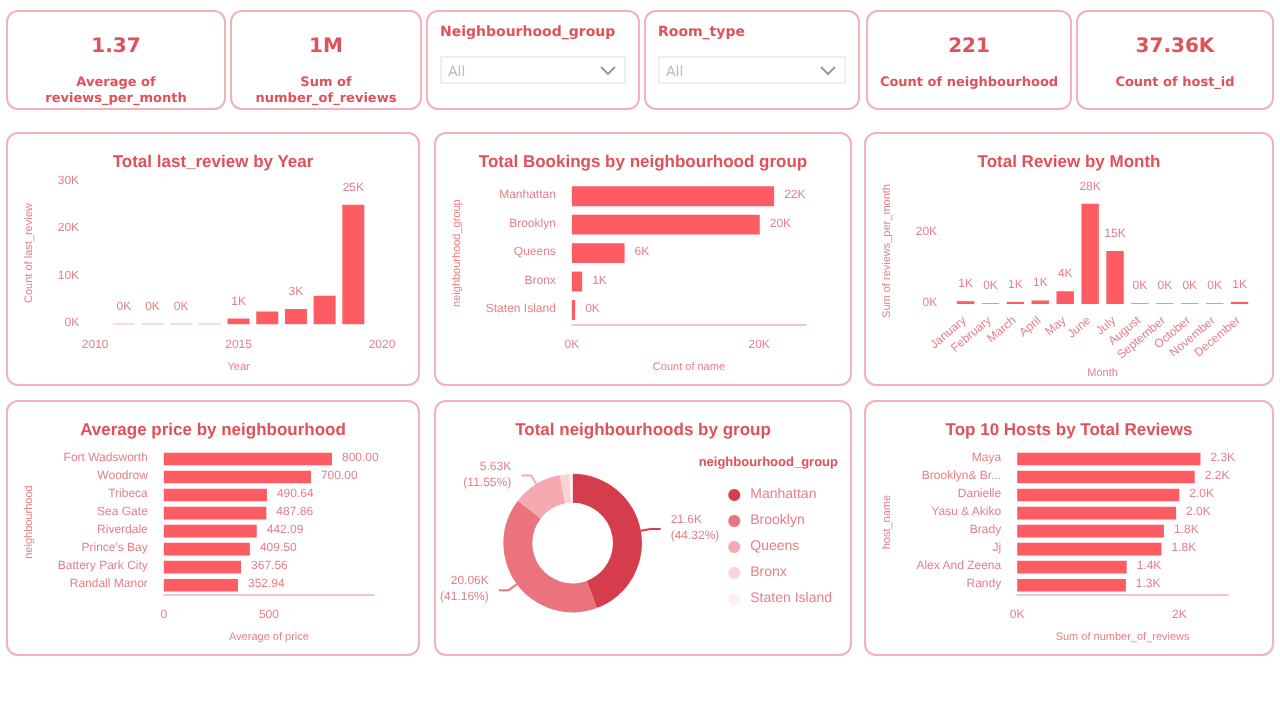 The height and width of the screenshot is (720, 1280). Describe the element at coordinates (969, 47) in the screenshot. I see `text: 221` at that location.